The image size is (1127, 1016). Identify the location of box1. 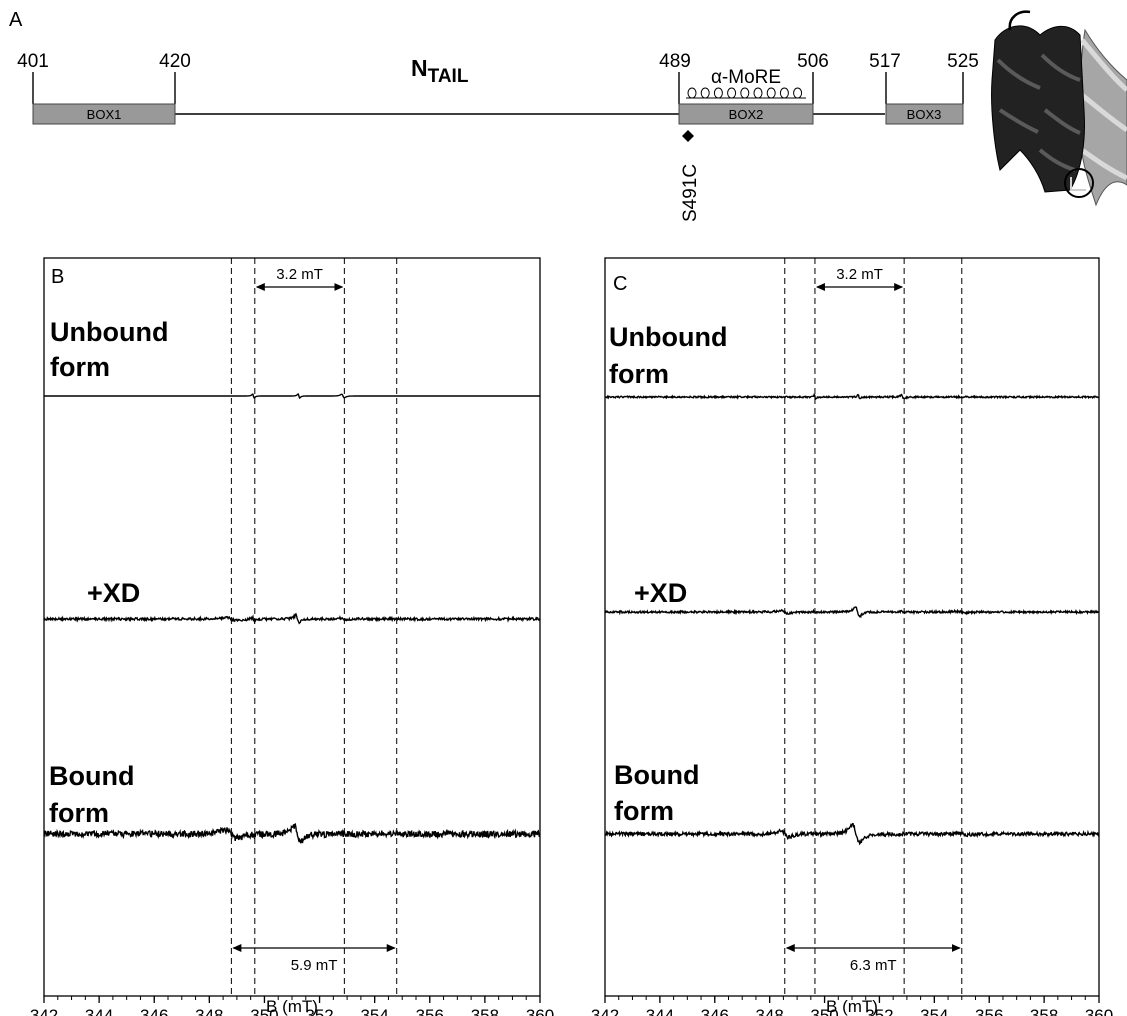
(104, 114).